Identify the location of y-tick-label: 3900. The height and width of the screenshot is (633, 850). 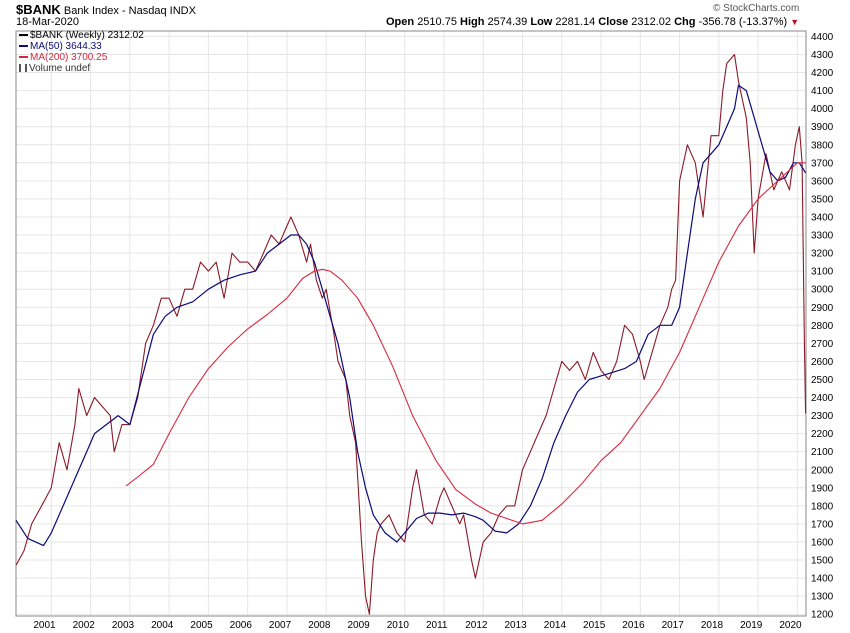
(822, 127).